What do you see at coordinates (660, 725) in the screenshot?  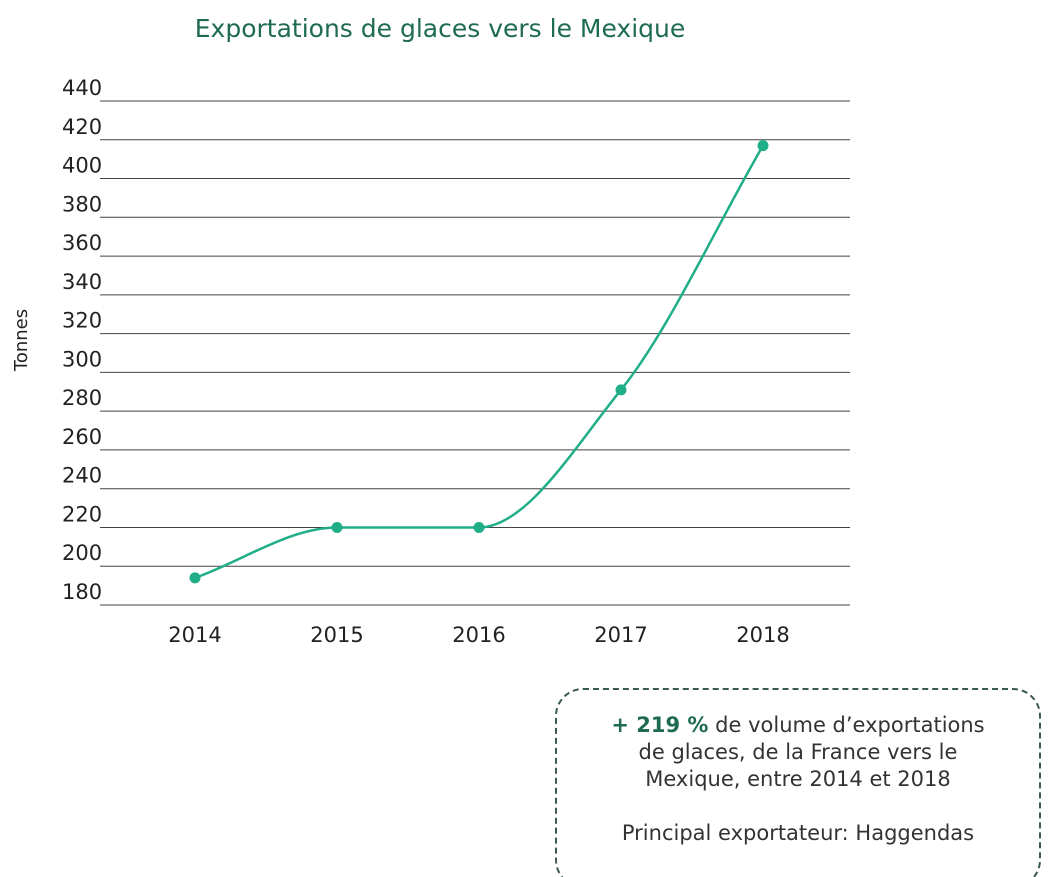 I see `highlight: + 219 %` at bounding box center [660, 725].